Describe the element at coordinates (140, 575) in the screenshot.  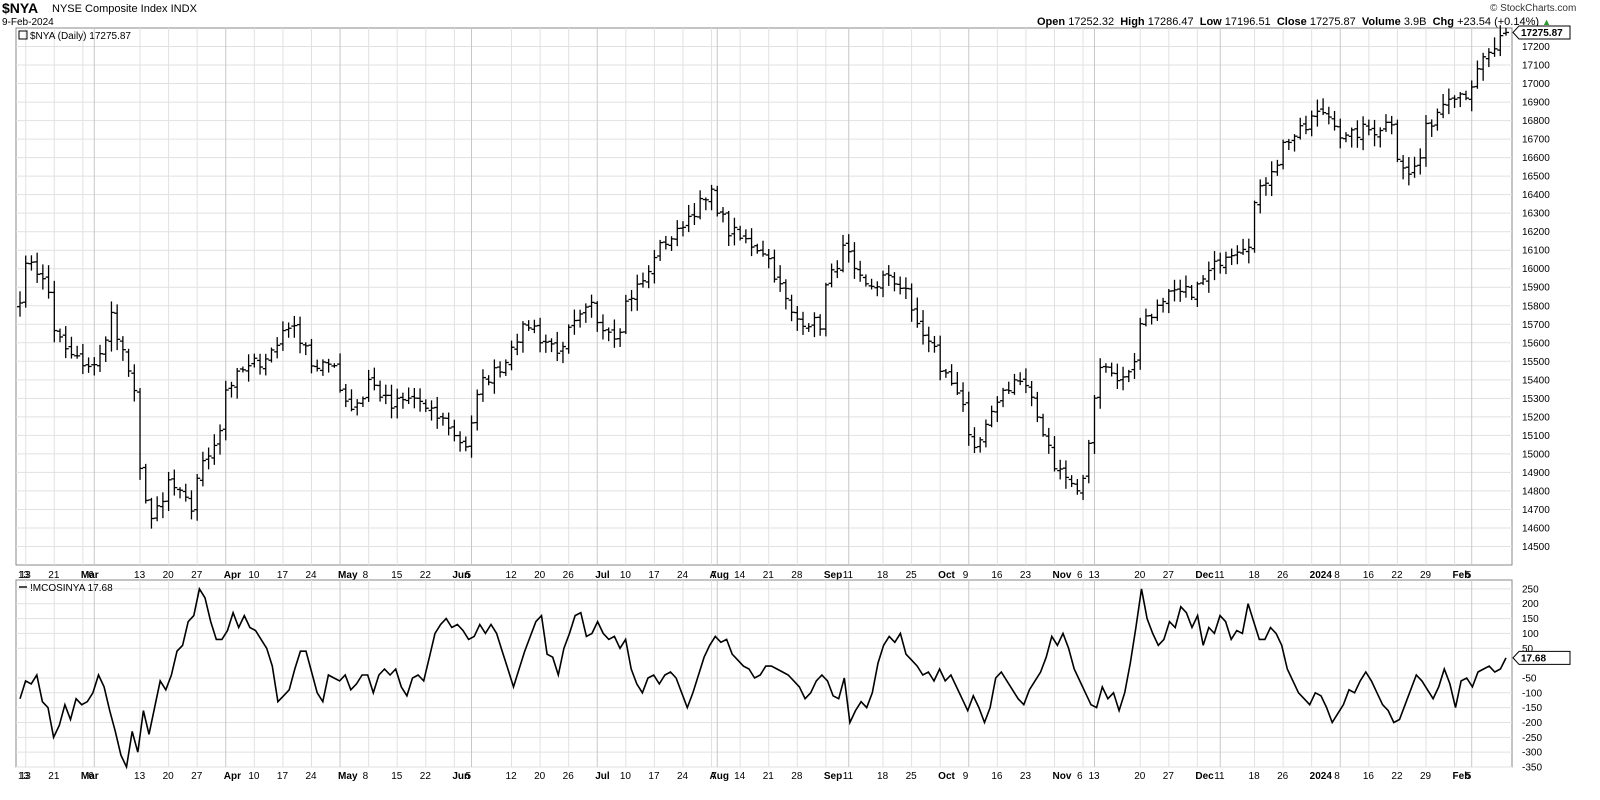
I see `price-x-tick-label: 13` at that location.